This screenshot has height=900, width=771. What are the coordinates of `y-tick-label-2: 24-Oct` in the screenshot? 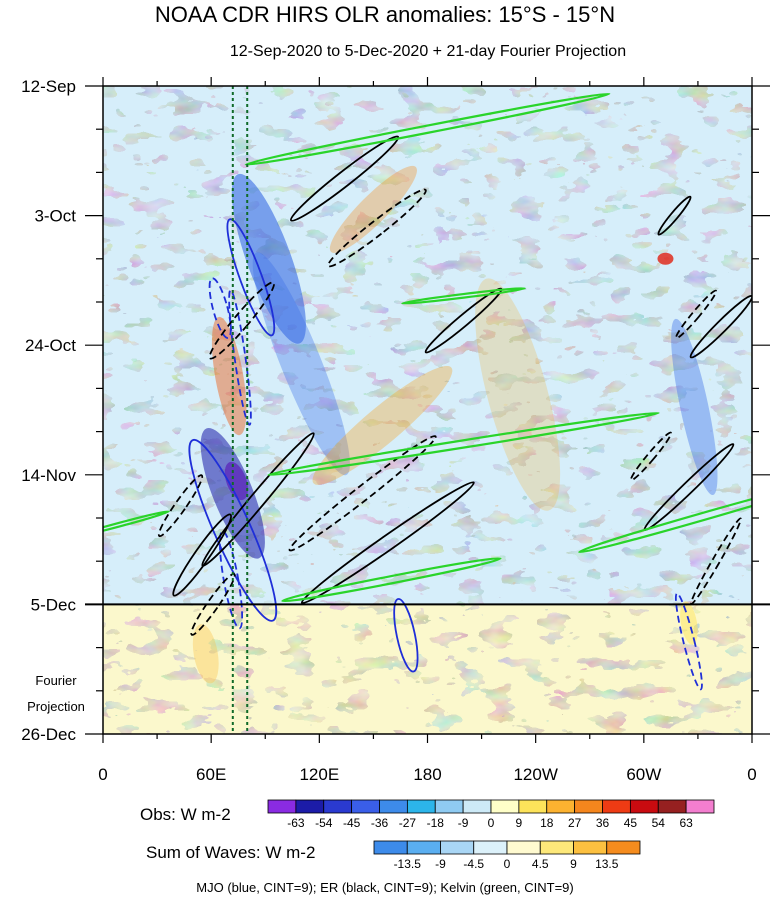 It's located at (50, 345).